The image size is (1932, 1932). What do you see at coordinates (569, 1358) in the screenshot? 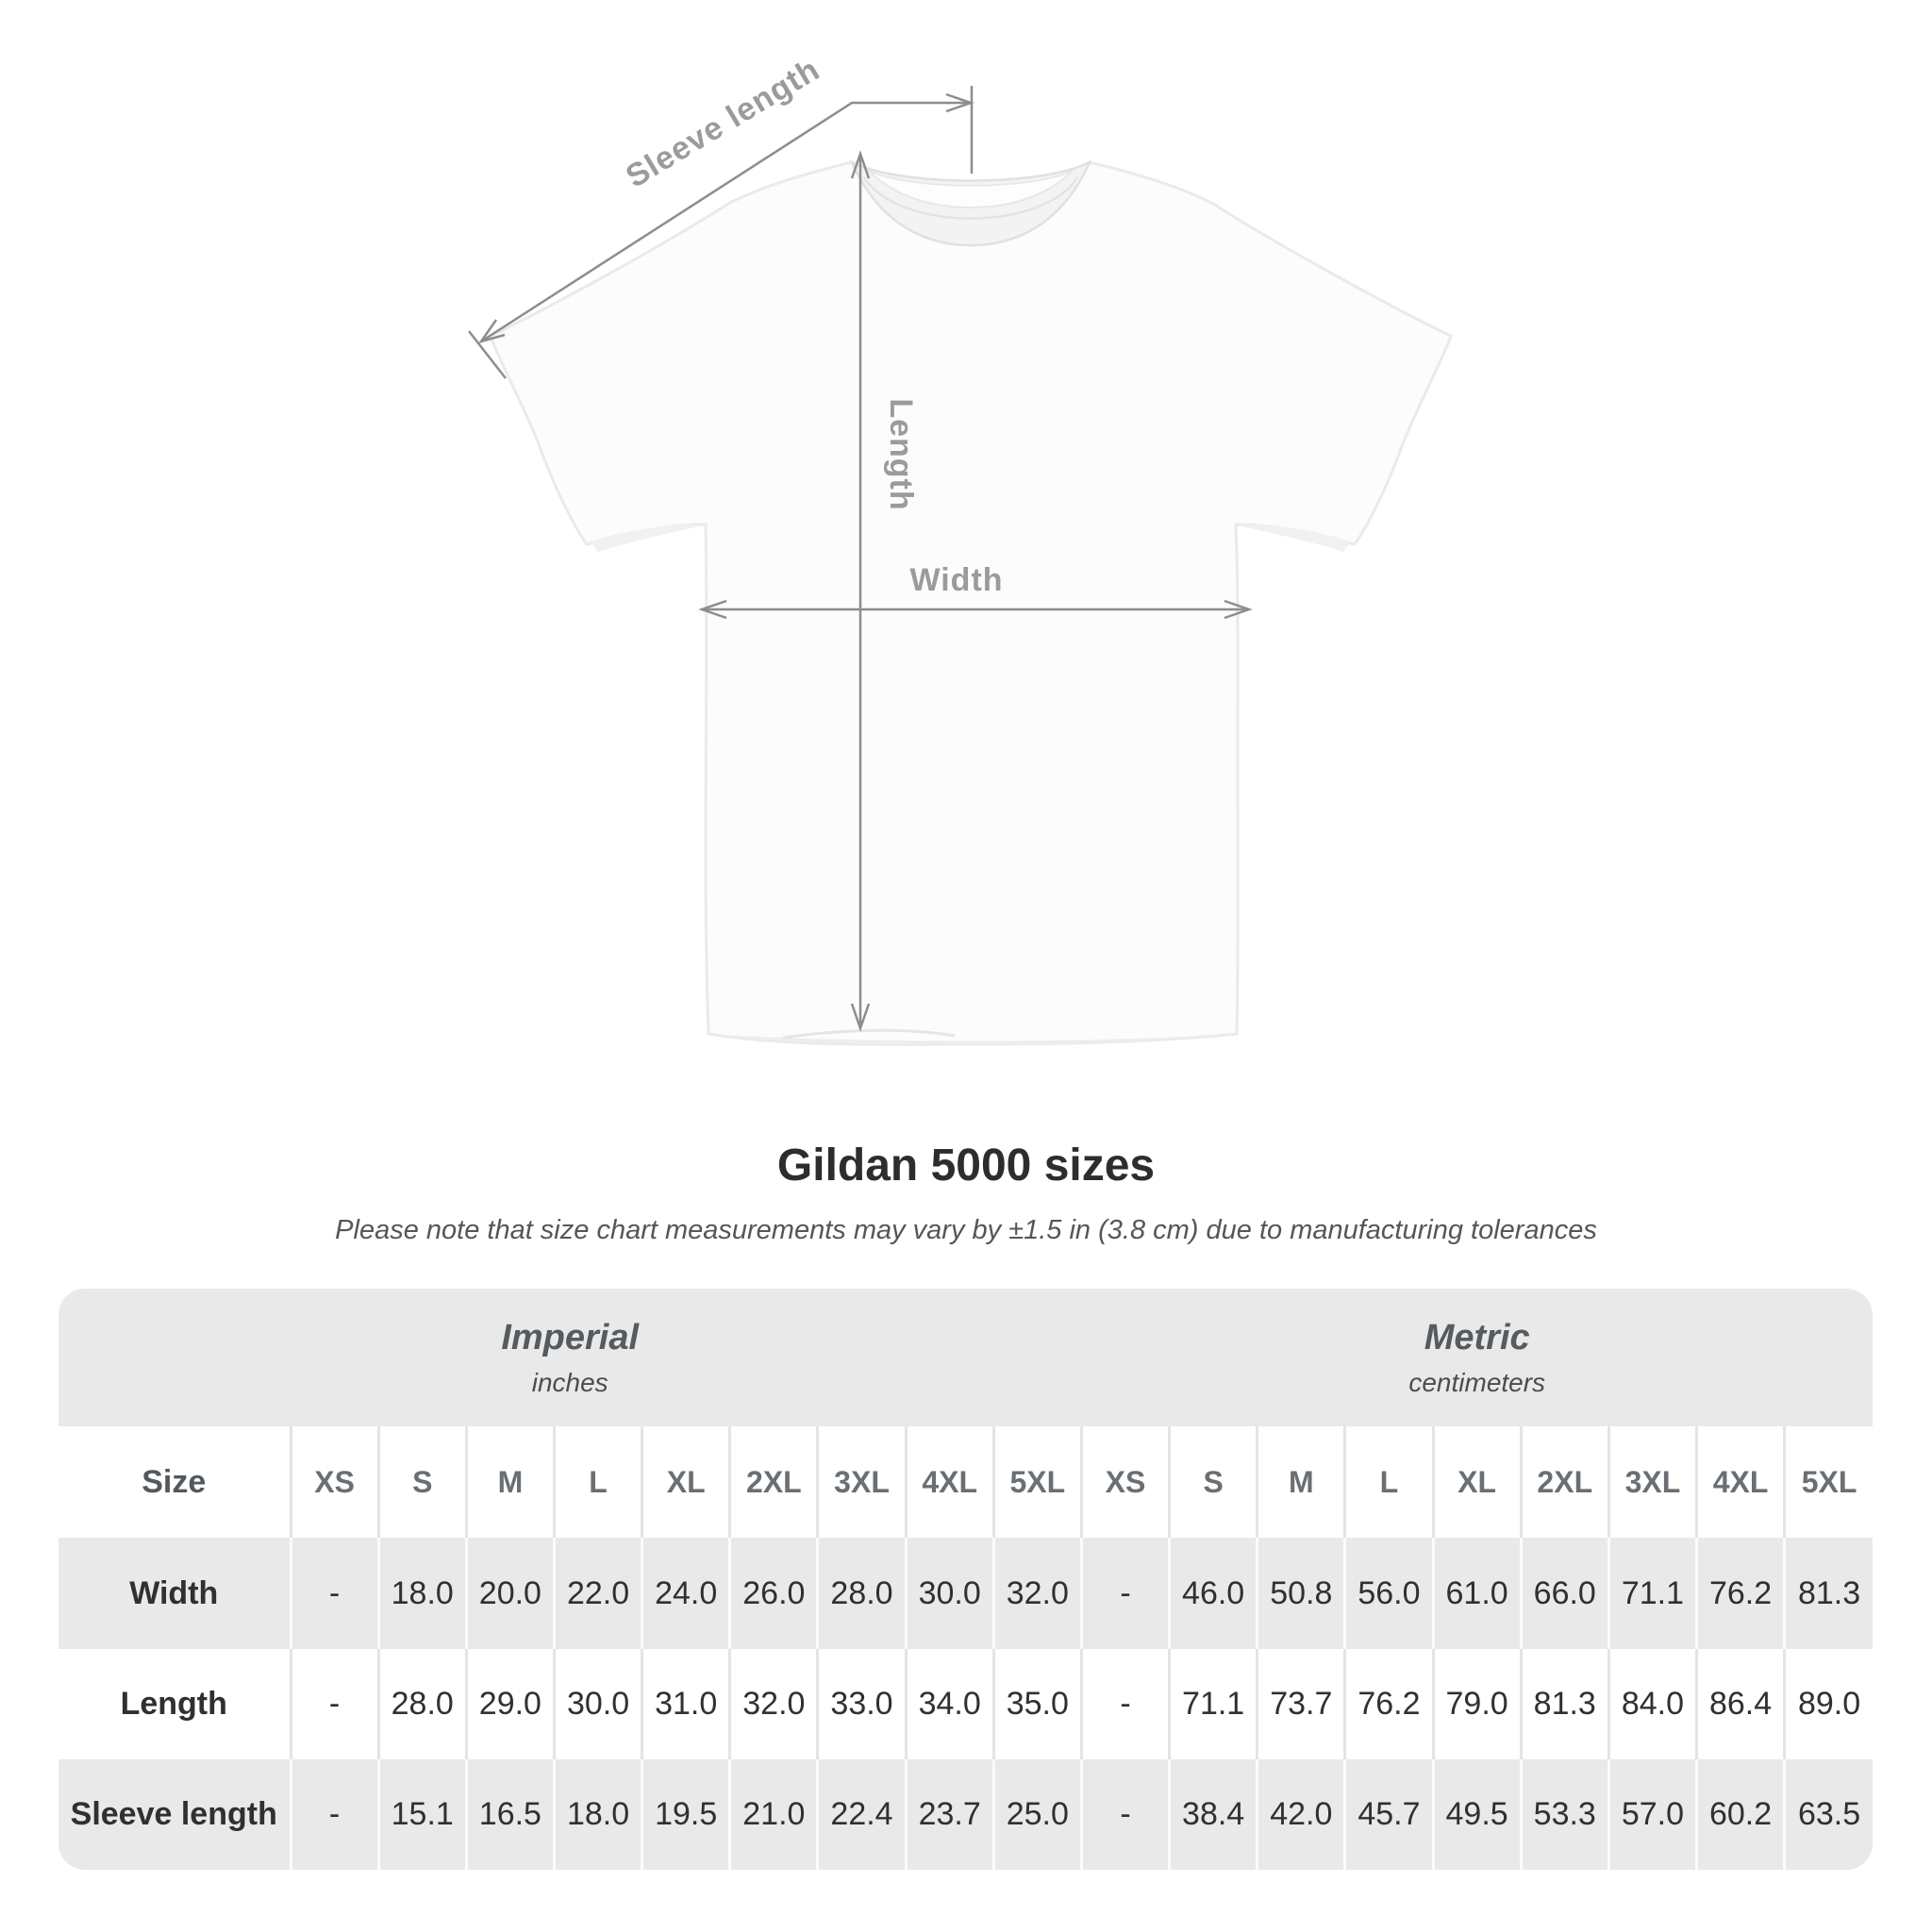
I see `imperial-group-header: Imperial inches` at bounding box center [569, 1358].